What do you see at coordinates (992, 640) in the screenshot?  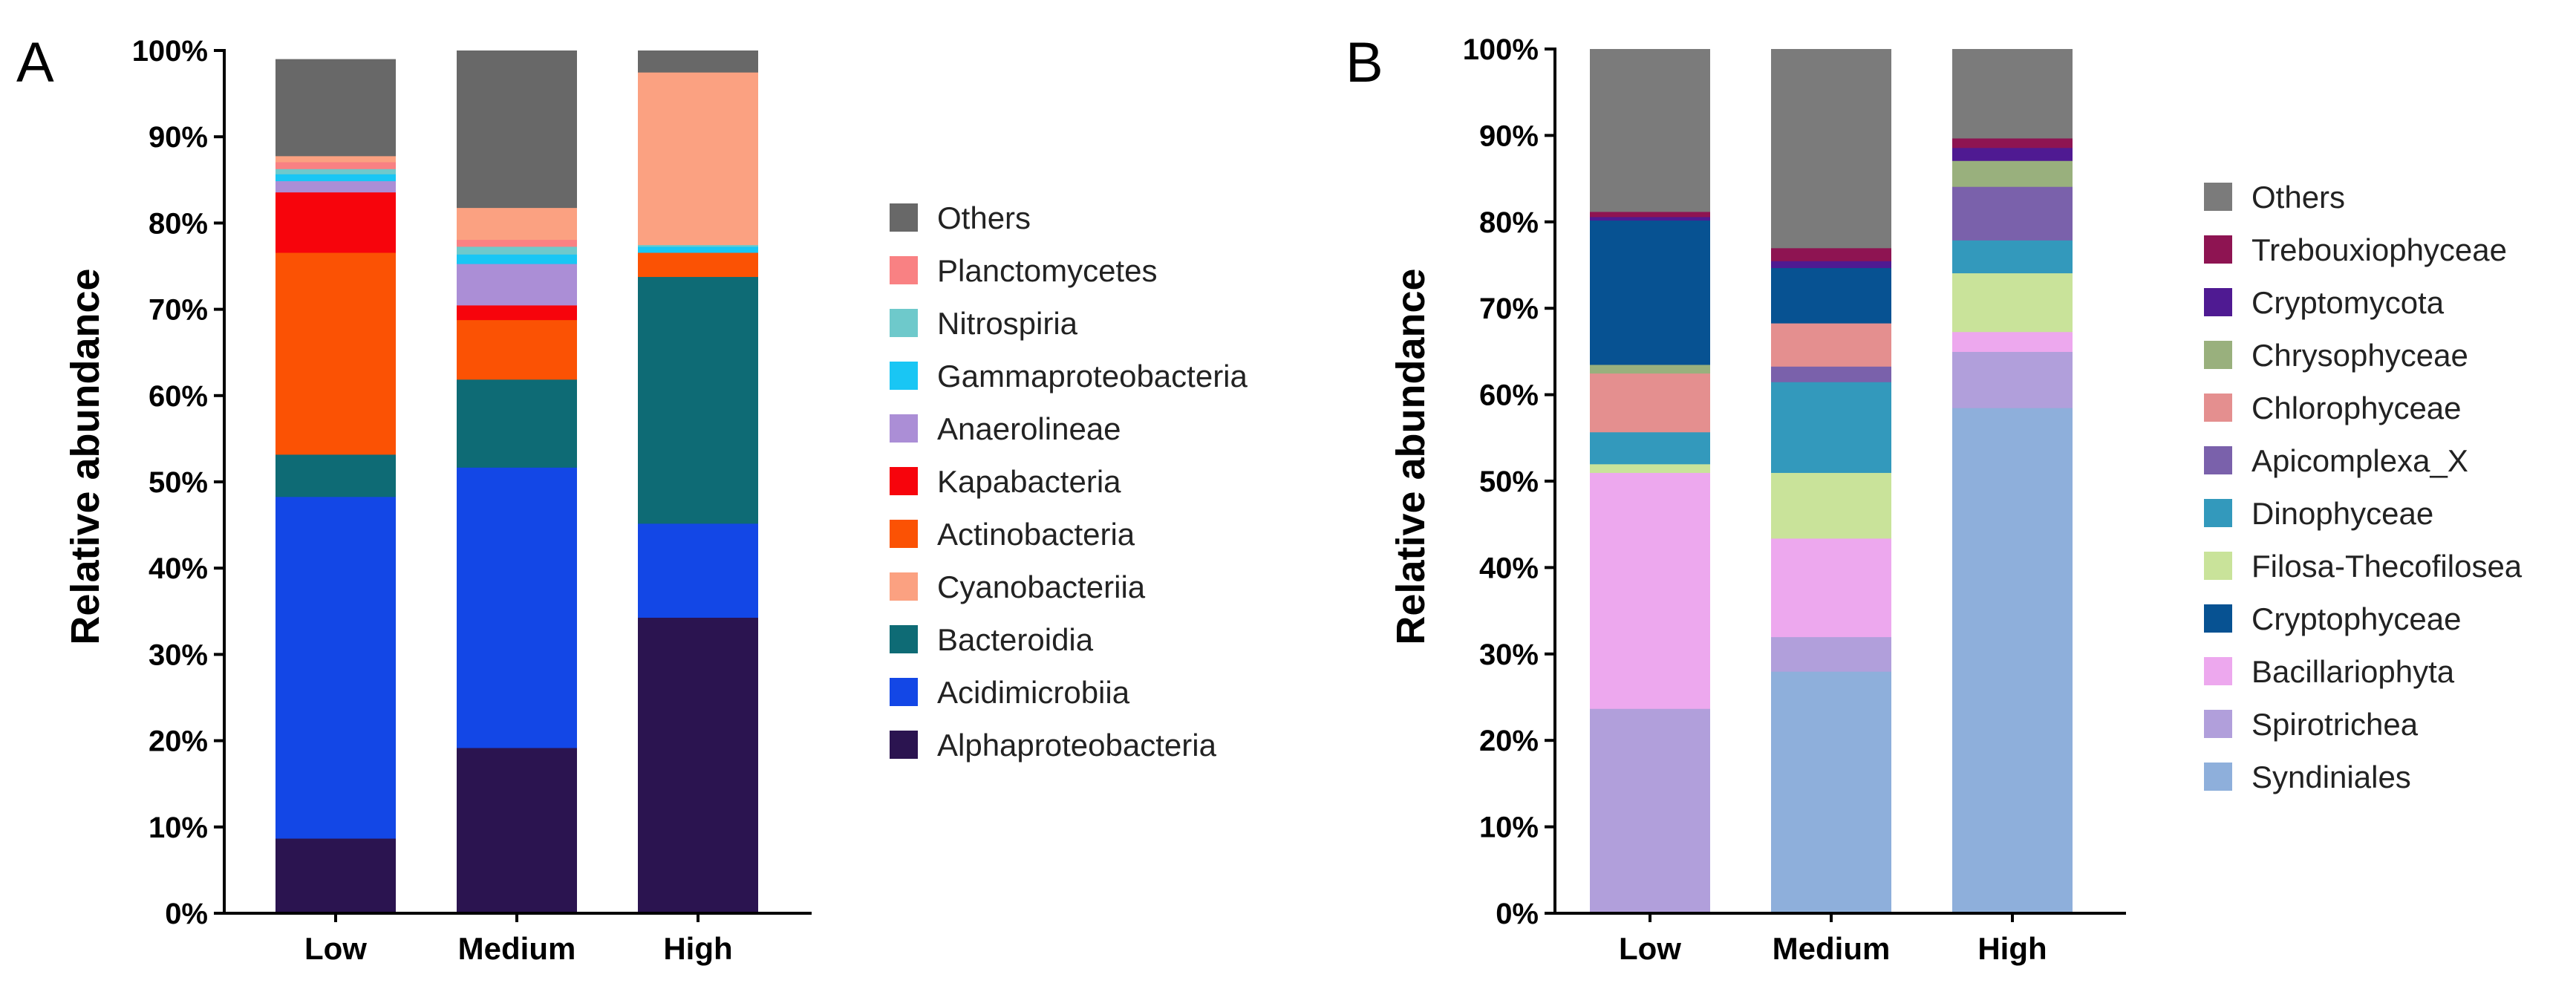 I see `legend-item-bacteroidia: Bacteroidia` at bounding box center [992, 640].